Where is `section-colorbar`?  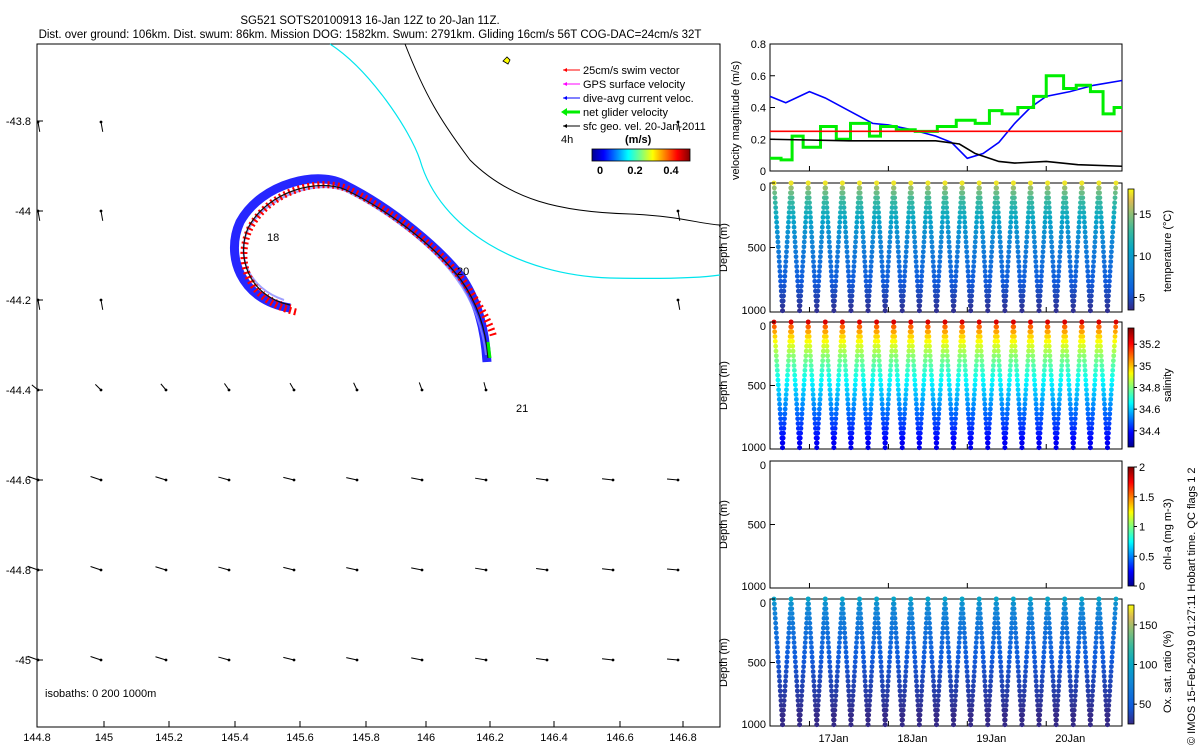 section-colorbar is located at coordinates (1131, 664).